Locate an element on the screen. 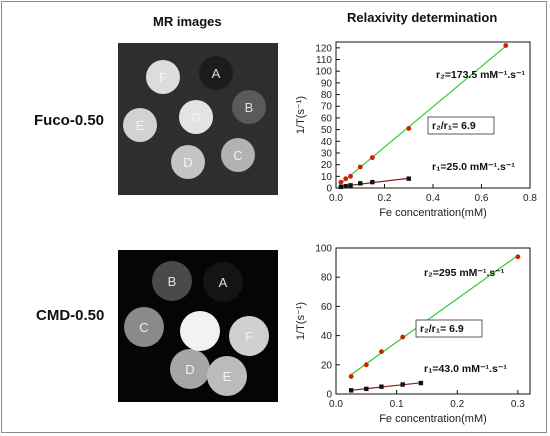 The image size is (550, 436). x-tick-label: 0.8 is located at coordinates (530, 198).